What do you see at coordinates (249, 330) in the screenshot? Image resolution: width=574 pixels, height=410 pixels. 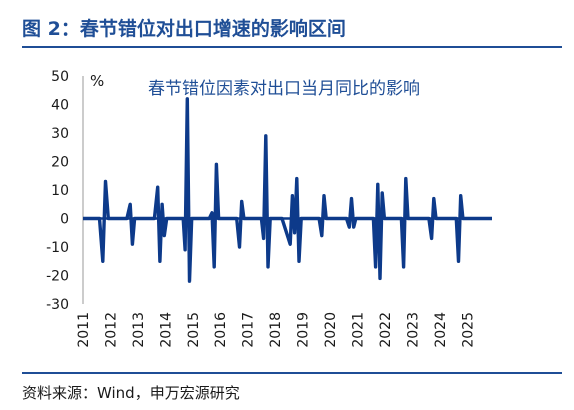 I see `x-tick-label: 2017` at bounding box center [249, 330].